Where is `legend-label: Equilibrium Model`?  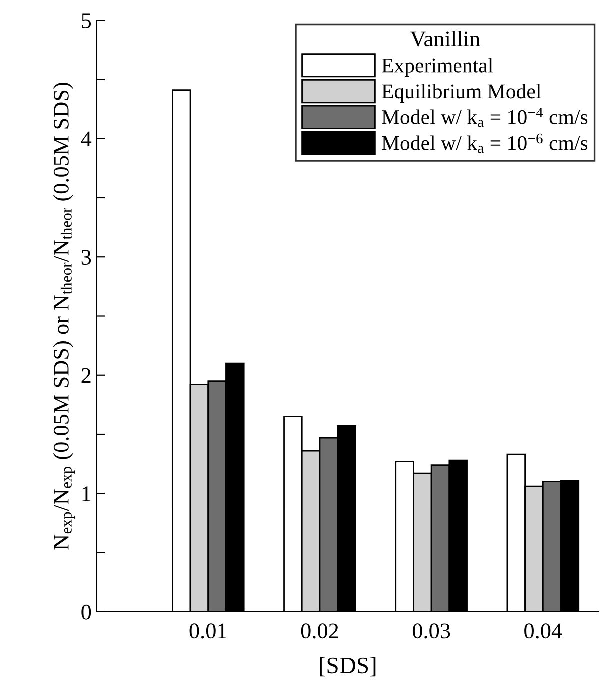 legend-label: Equilibrium Model is located at coordinates (462, 93).